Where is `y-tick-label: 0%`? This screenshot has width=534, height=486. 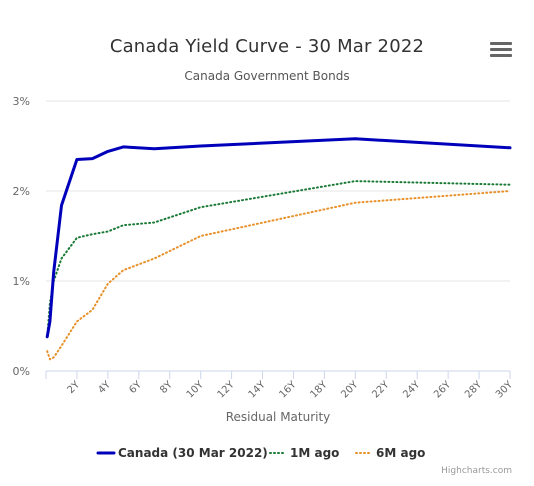 y-tick-label: 0% is located at coordinates (21, 371).